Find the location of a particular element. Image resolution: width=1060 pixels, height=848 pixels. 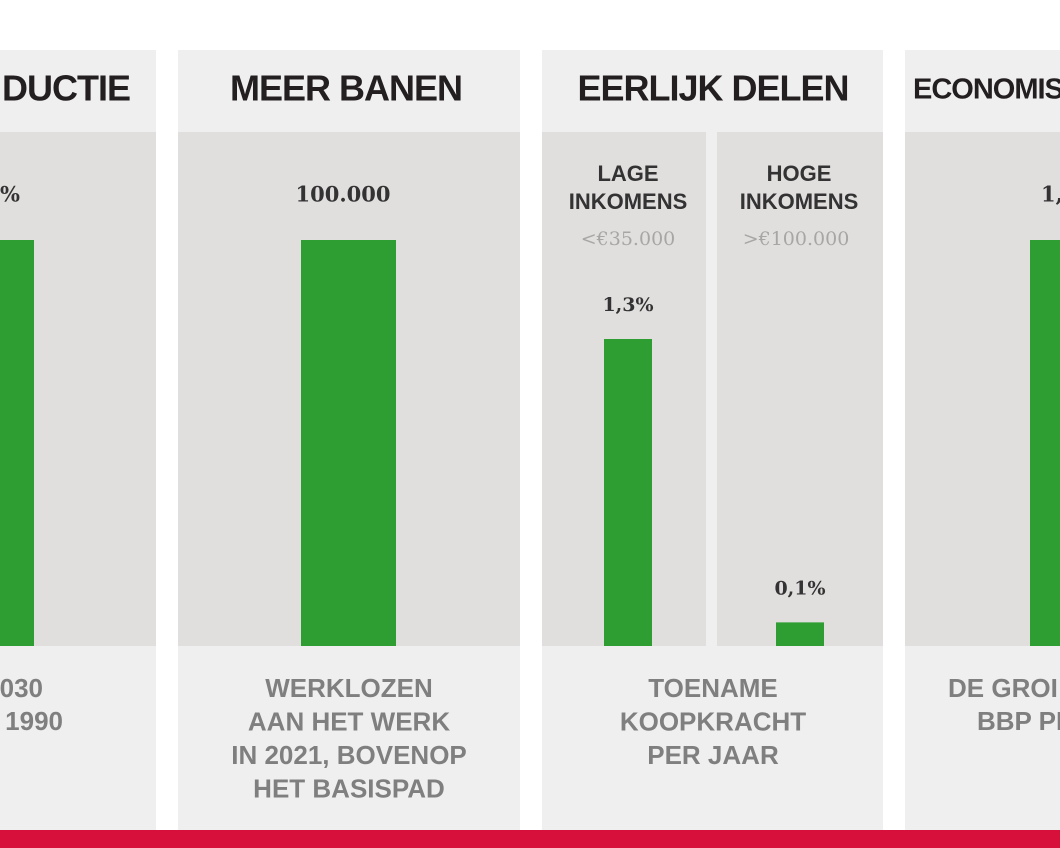

value-label: % is located at coordinates (10, 194).